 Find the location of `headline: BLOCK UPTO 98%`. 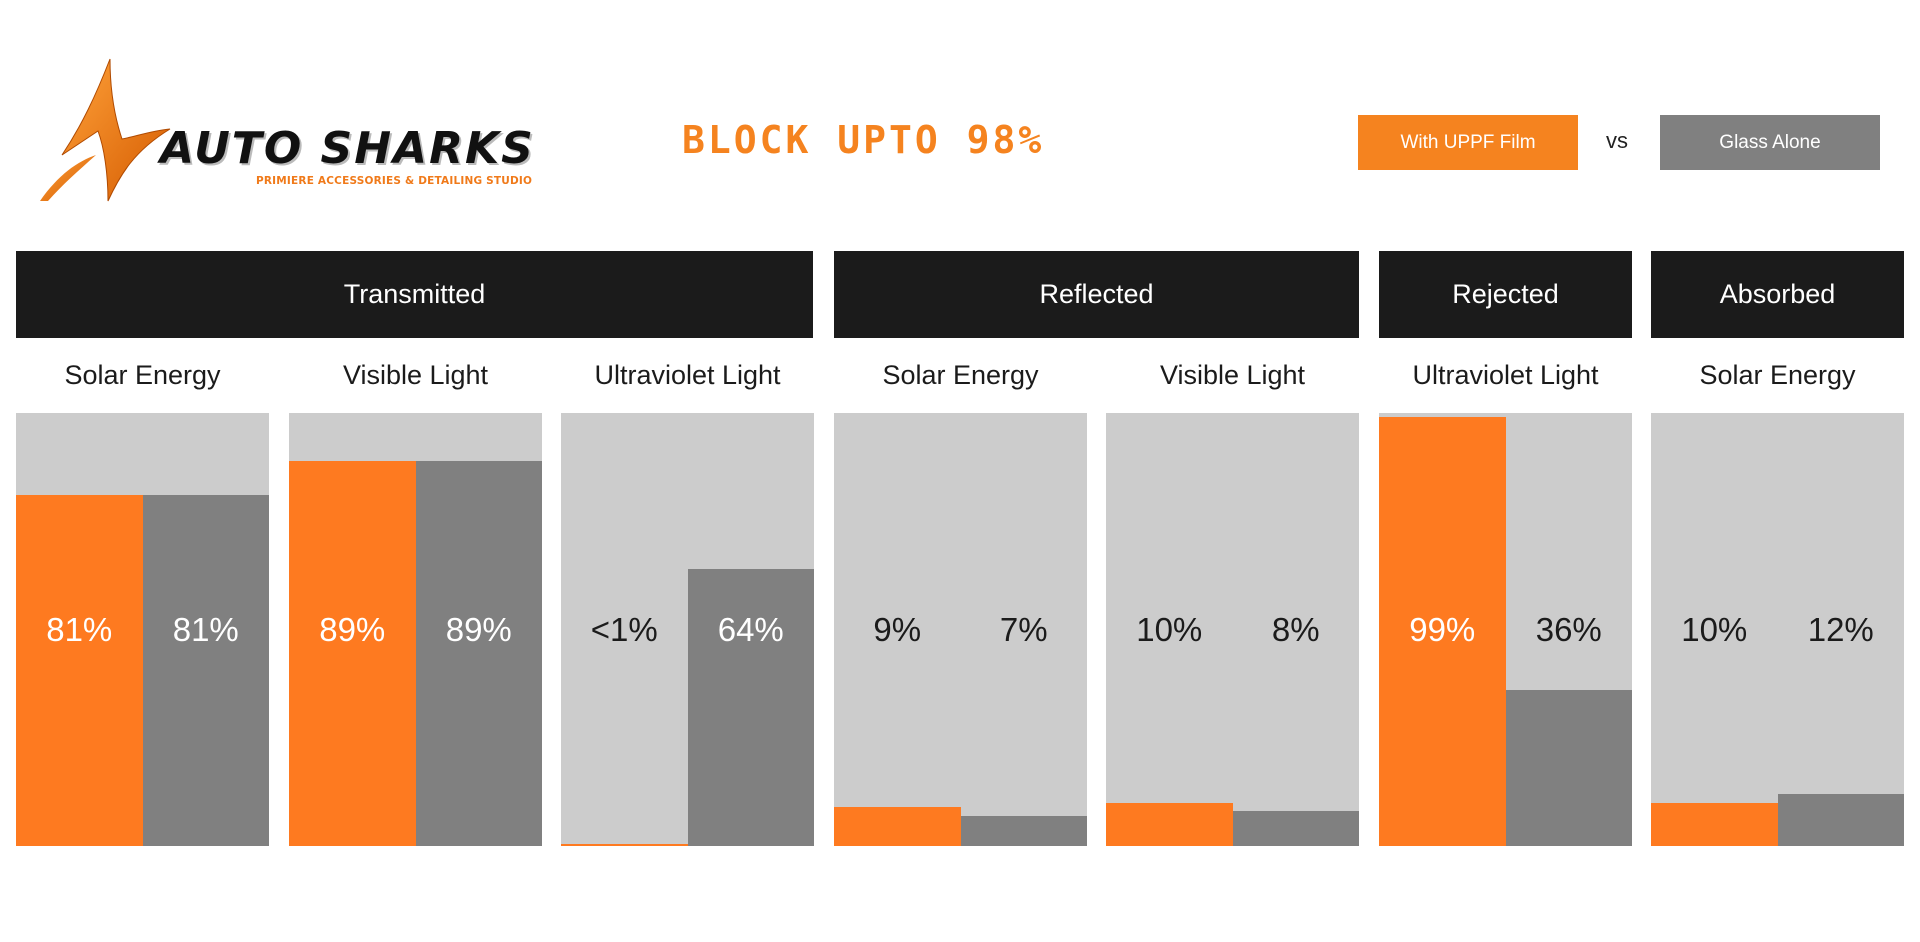

headline: BLOCK UPTO 98% is located at coordinates (863, 140).